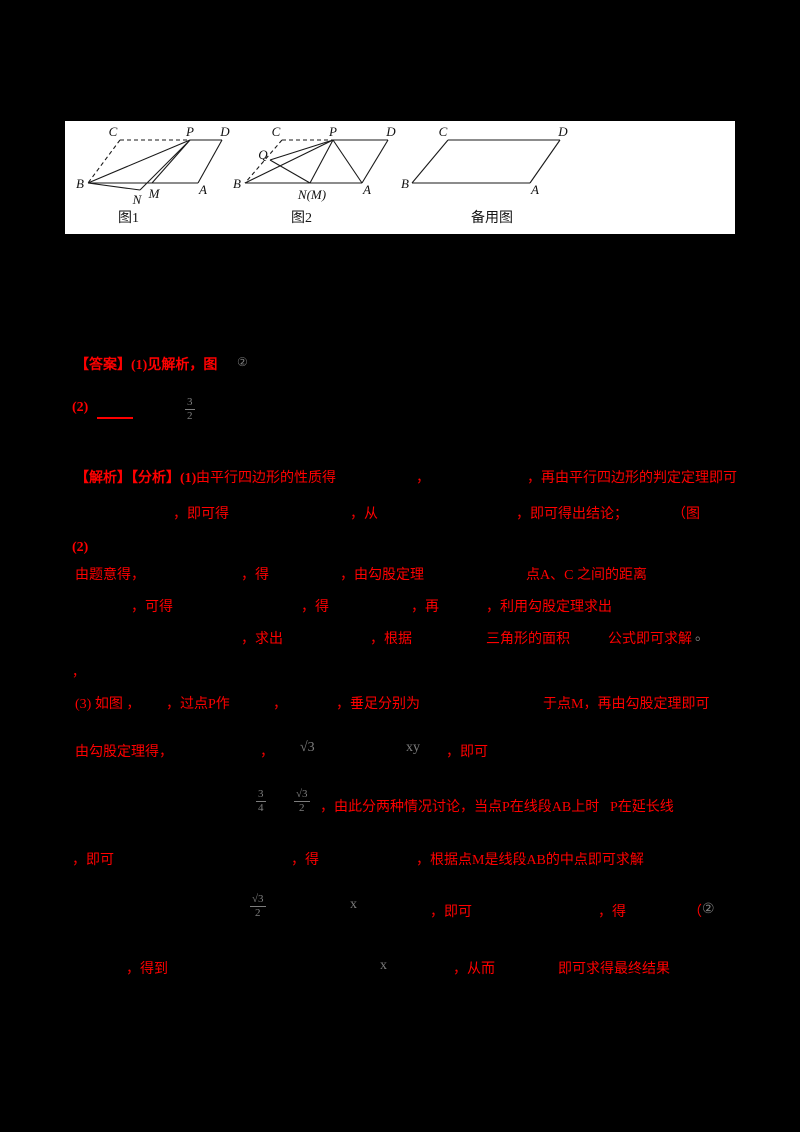 The width and height of the screenshot is (800, 1132). What do you see at coordinates (650, 639) in the screenshot?
I see `text-fragment: 公式即可求解` at bounding box center [650, 639].